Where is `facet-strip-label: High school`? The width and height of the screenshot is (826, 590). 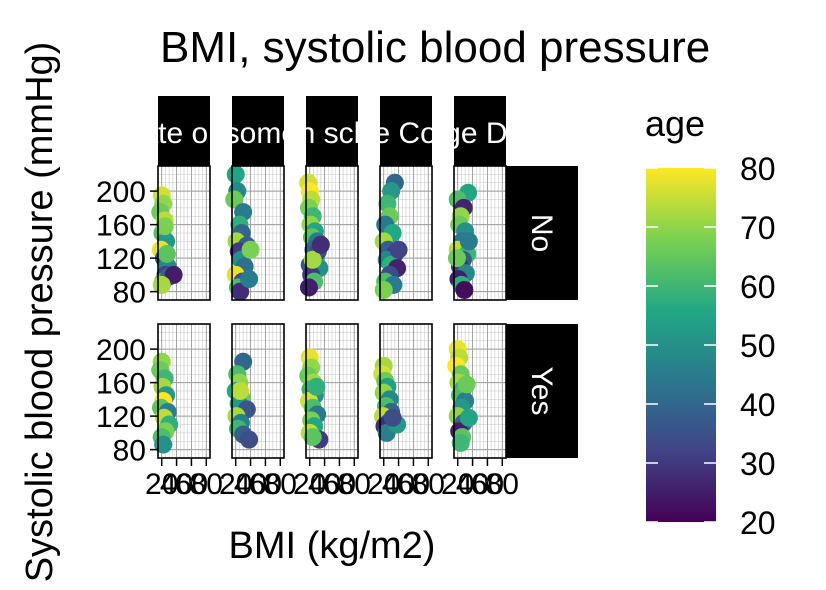 facet-strip-label: High school is located at coordinates (332, 133).